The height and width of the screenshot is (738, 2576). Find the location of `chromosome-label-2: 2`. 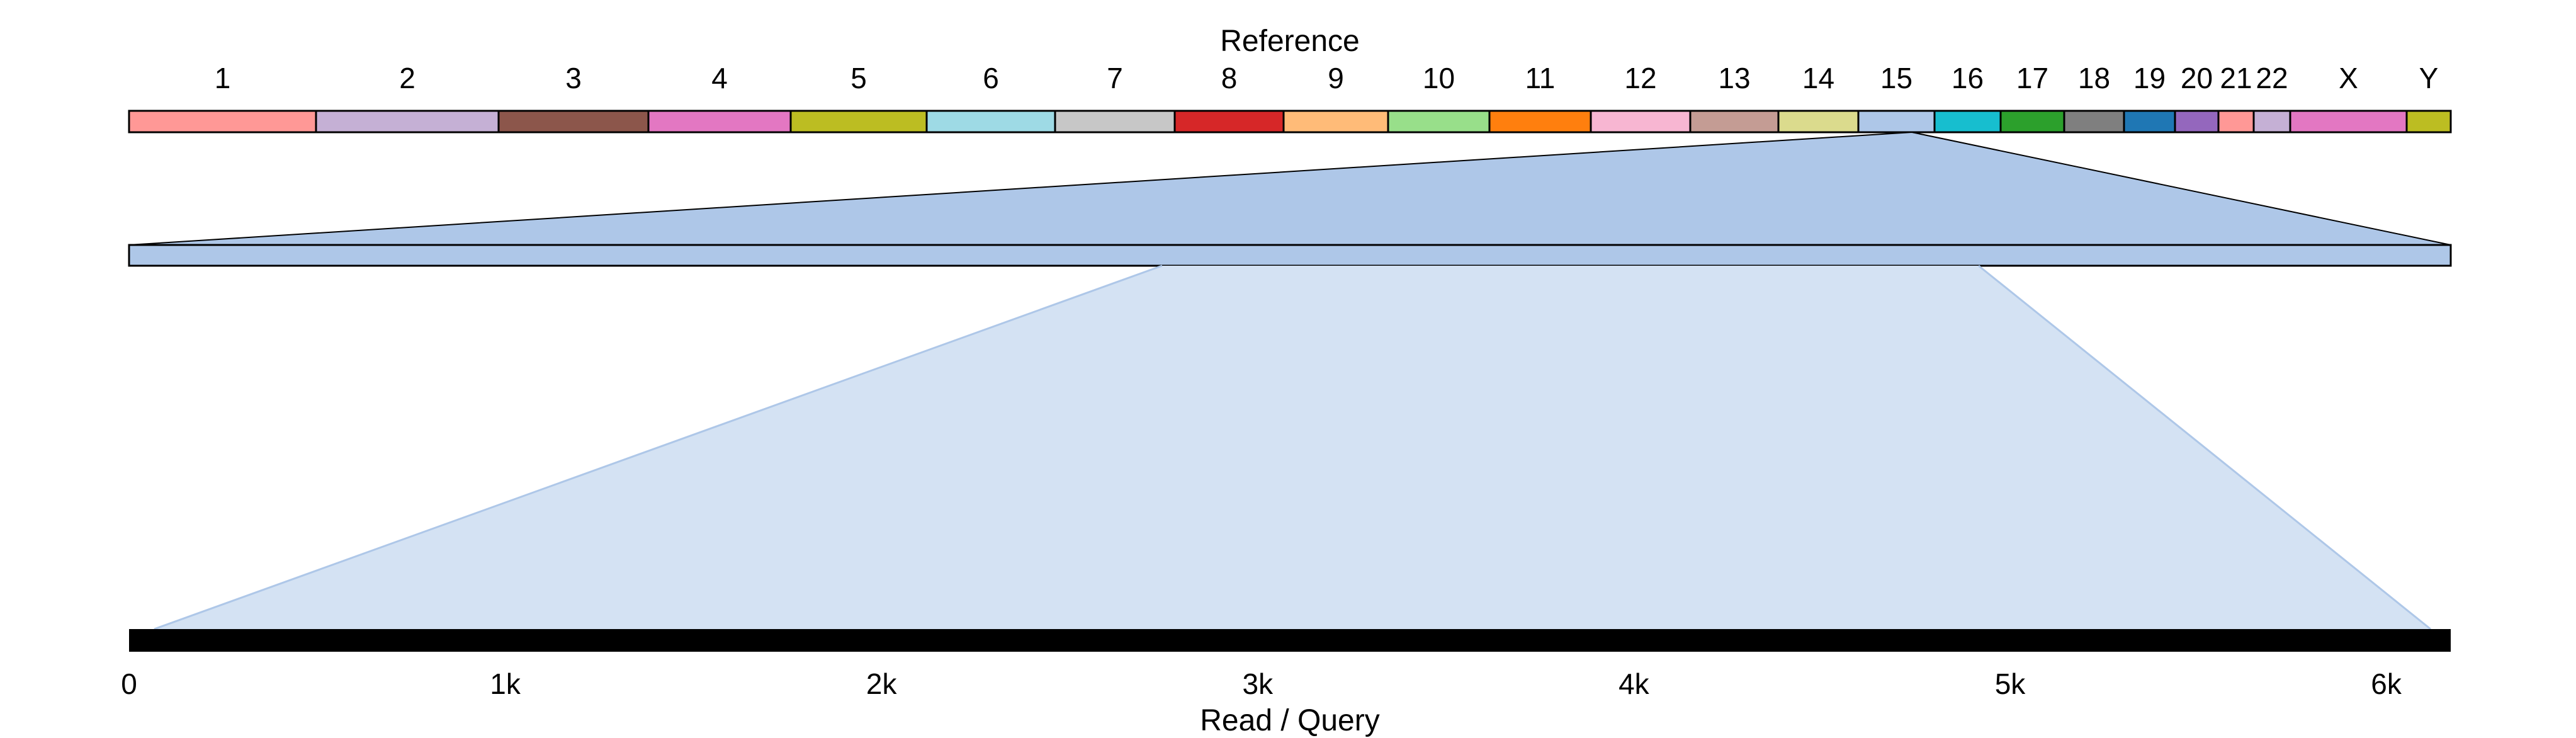

chromosome-label-2: 2 is located at coordinates (407, 78).